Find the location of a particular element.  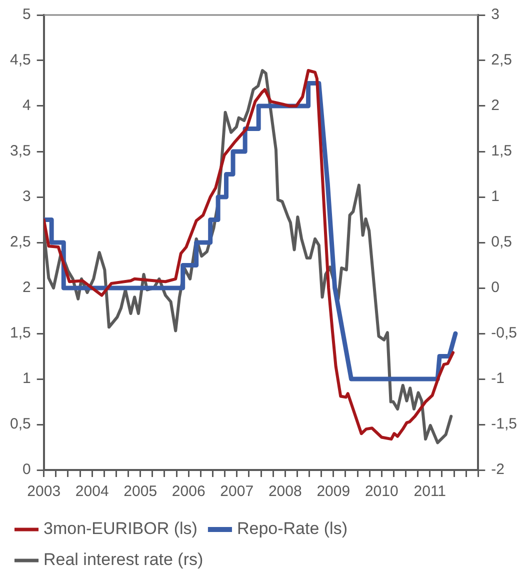

y2-tick-label: -1,5 is located at coordinates (504, 424).